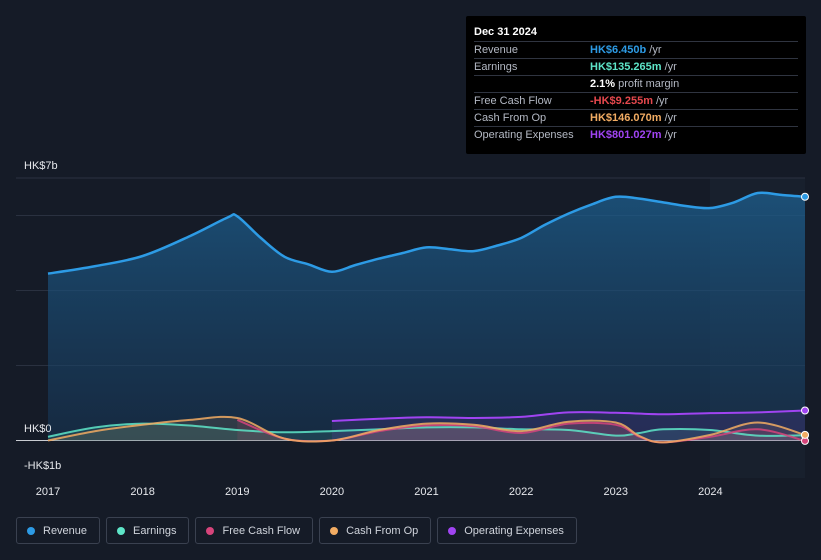 This screenshot has height=560, width=821. I want to click on x-tick-label: 2018, so click(142, 492).